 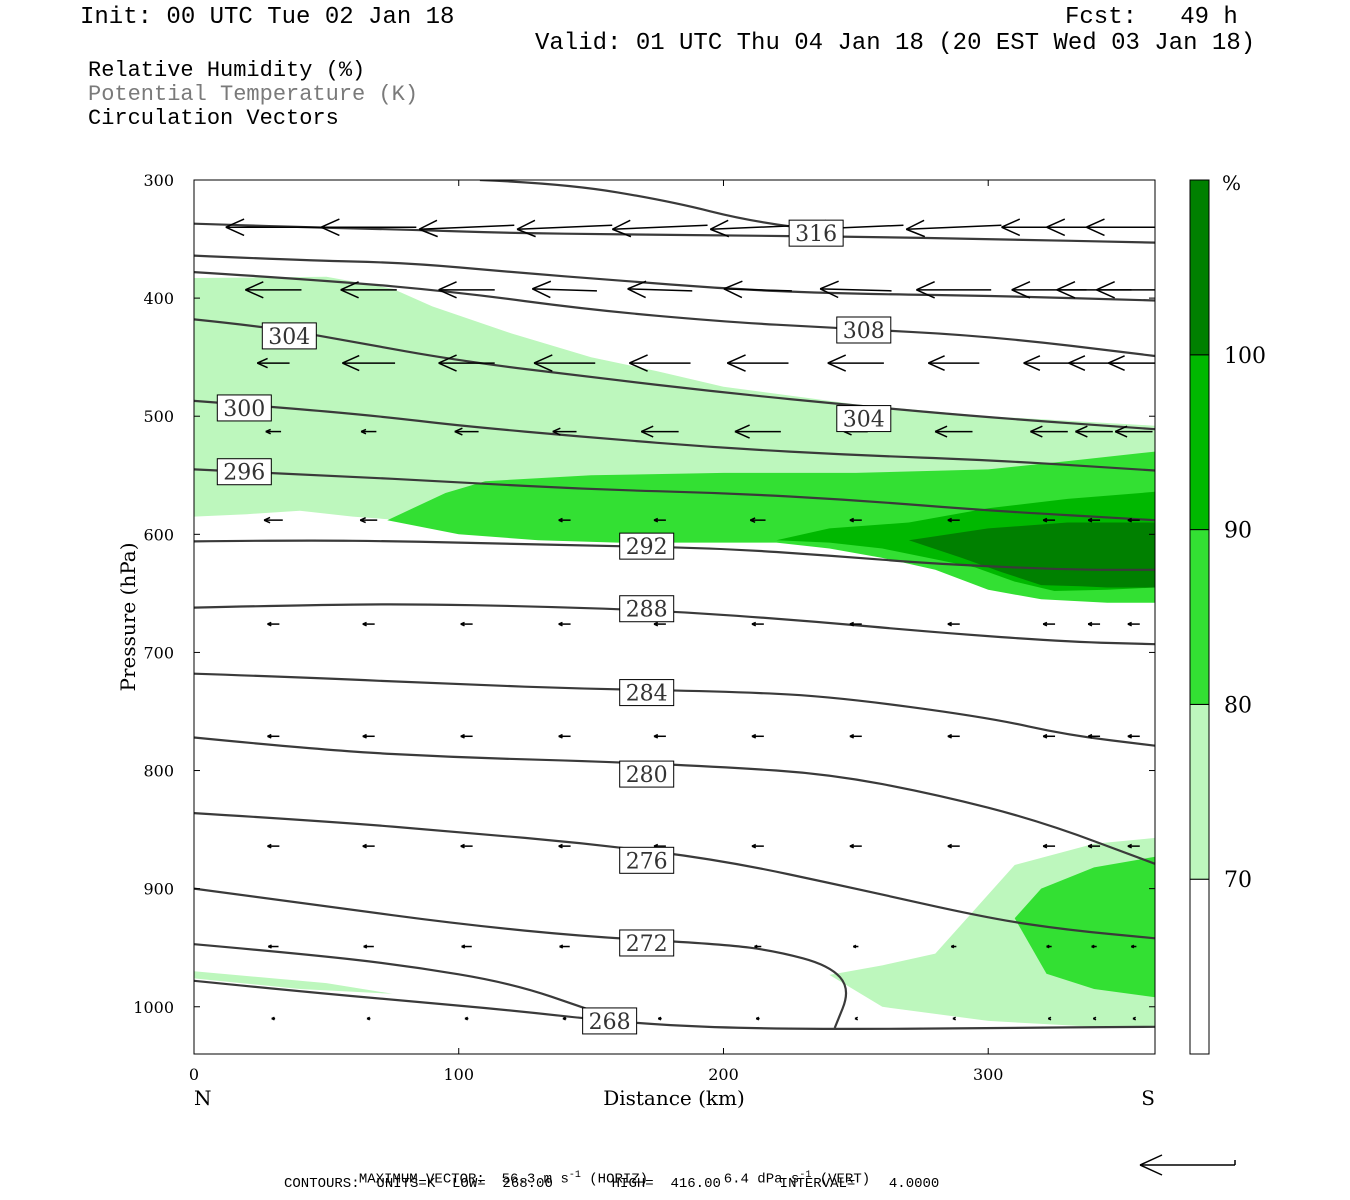 What do you see at coordinates (267, 17) in the screenshot?
I see `init-time: Init: 00 UTC Tue 02 Jan 18` at bounding box center [267, 17].